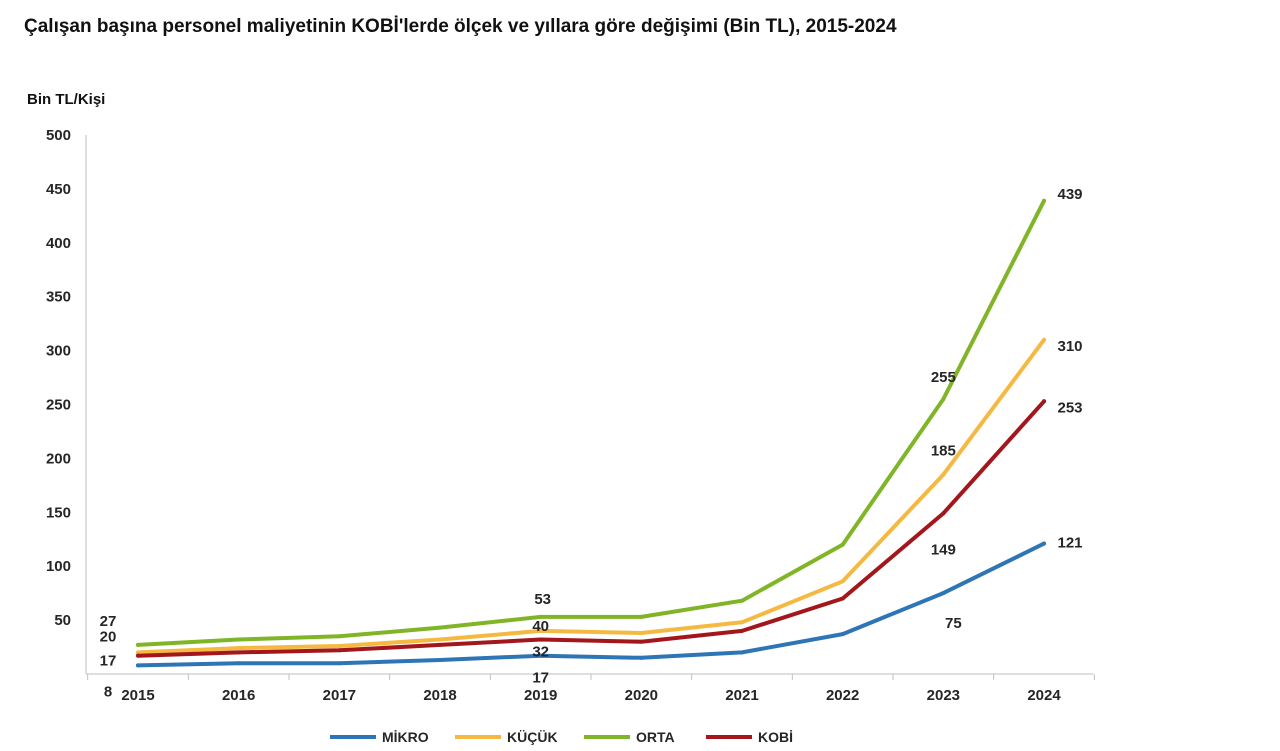 This screenshot has width=1280, height=751. Describe the element at coordinates (108, 661) in the screenshot. I see `data-label-kobi: 17` at that location.